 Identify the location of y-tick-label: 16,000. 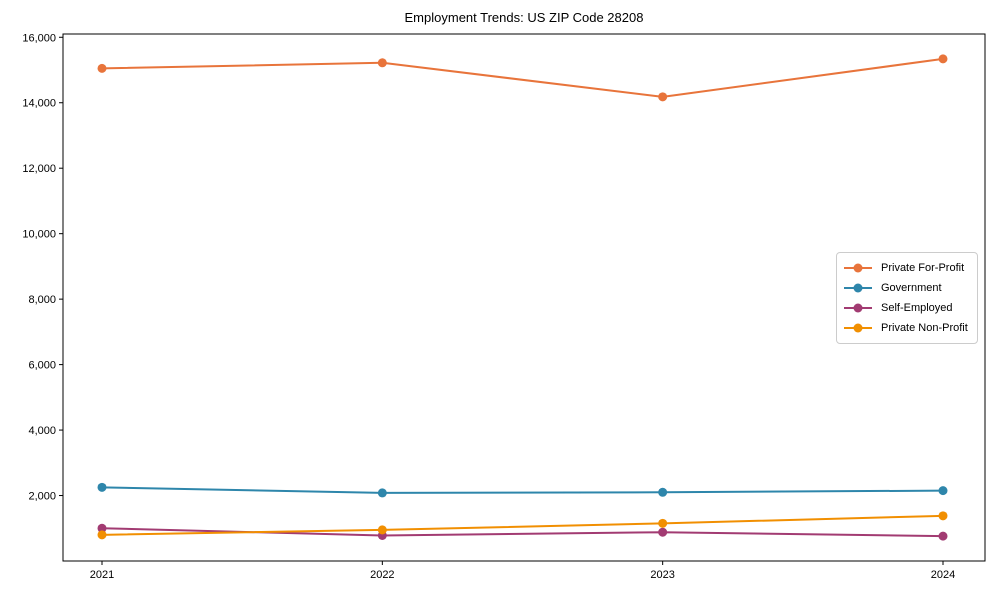
(39, 38).